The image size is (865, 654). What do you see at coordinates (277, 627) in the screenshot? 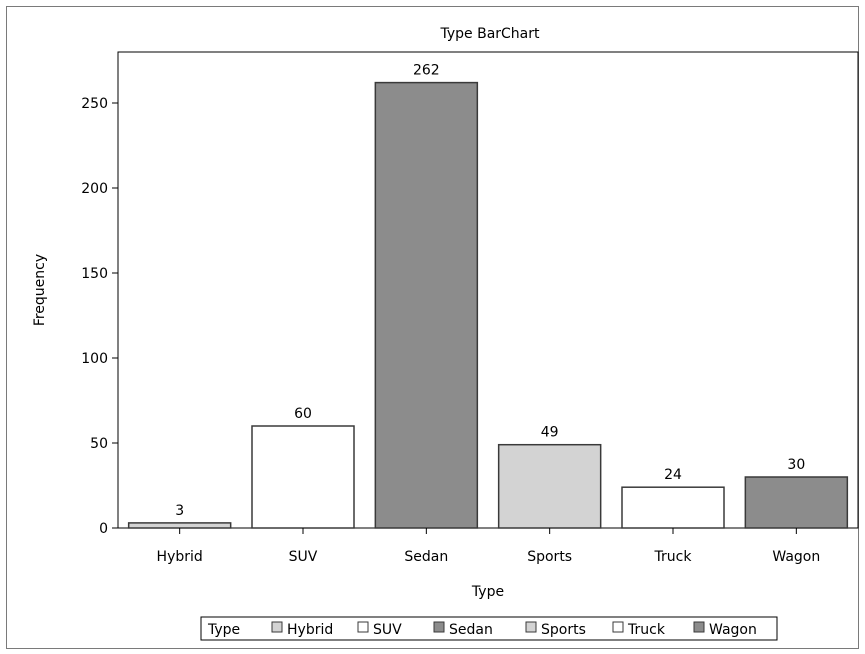
I see `legend-swatch-hybrid` at bounding box center [277, 627].